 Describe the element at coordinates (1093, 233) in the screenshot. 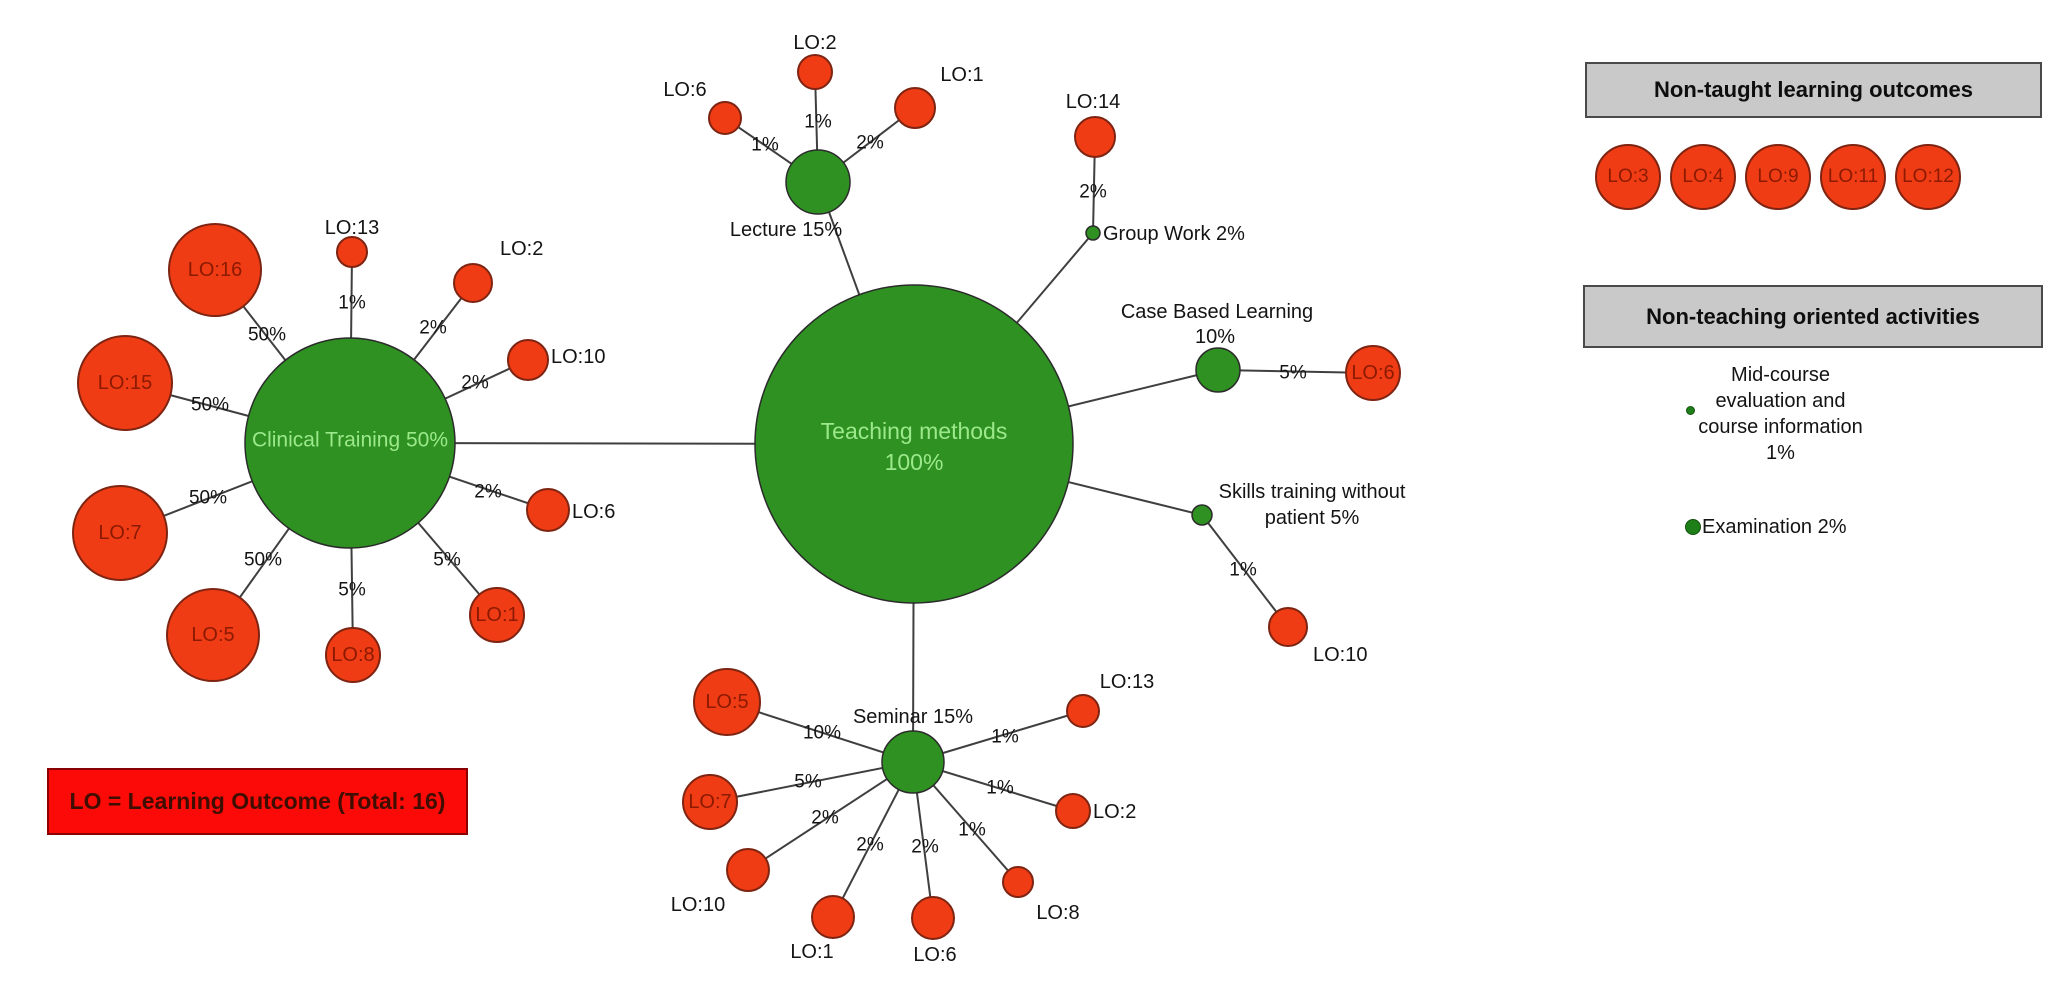

I see `node-group-work` at that location.